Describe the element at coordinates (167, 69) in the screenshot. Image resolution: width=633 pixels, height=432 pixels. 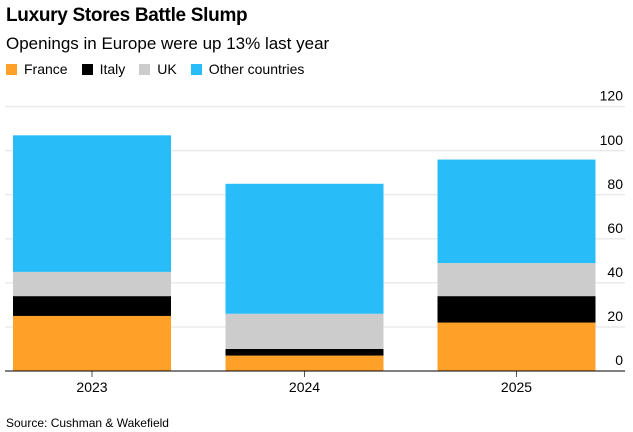
I see `legend-label: UK` at that location.